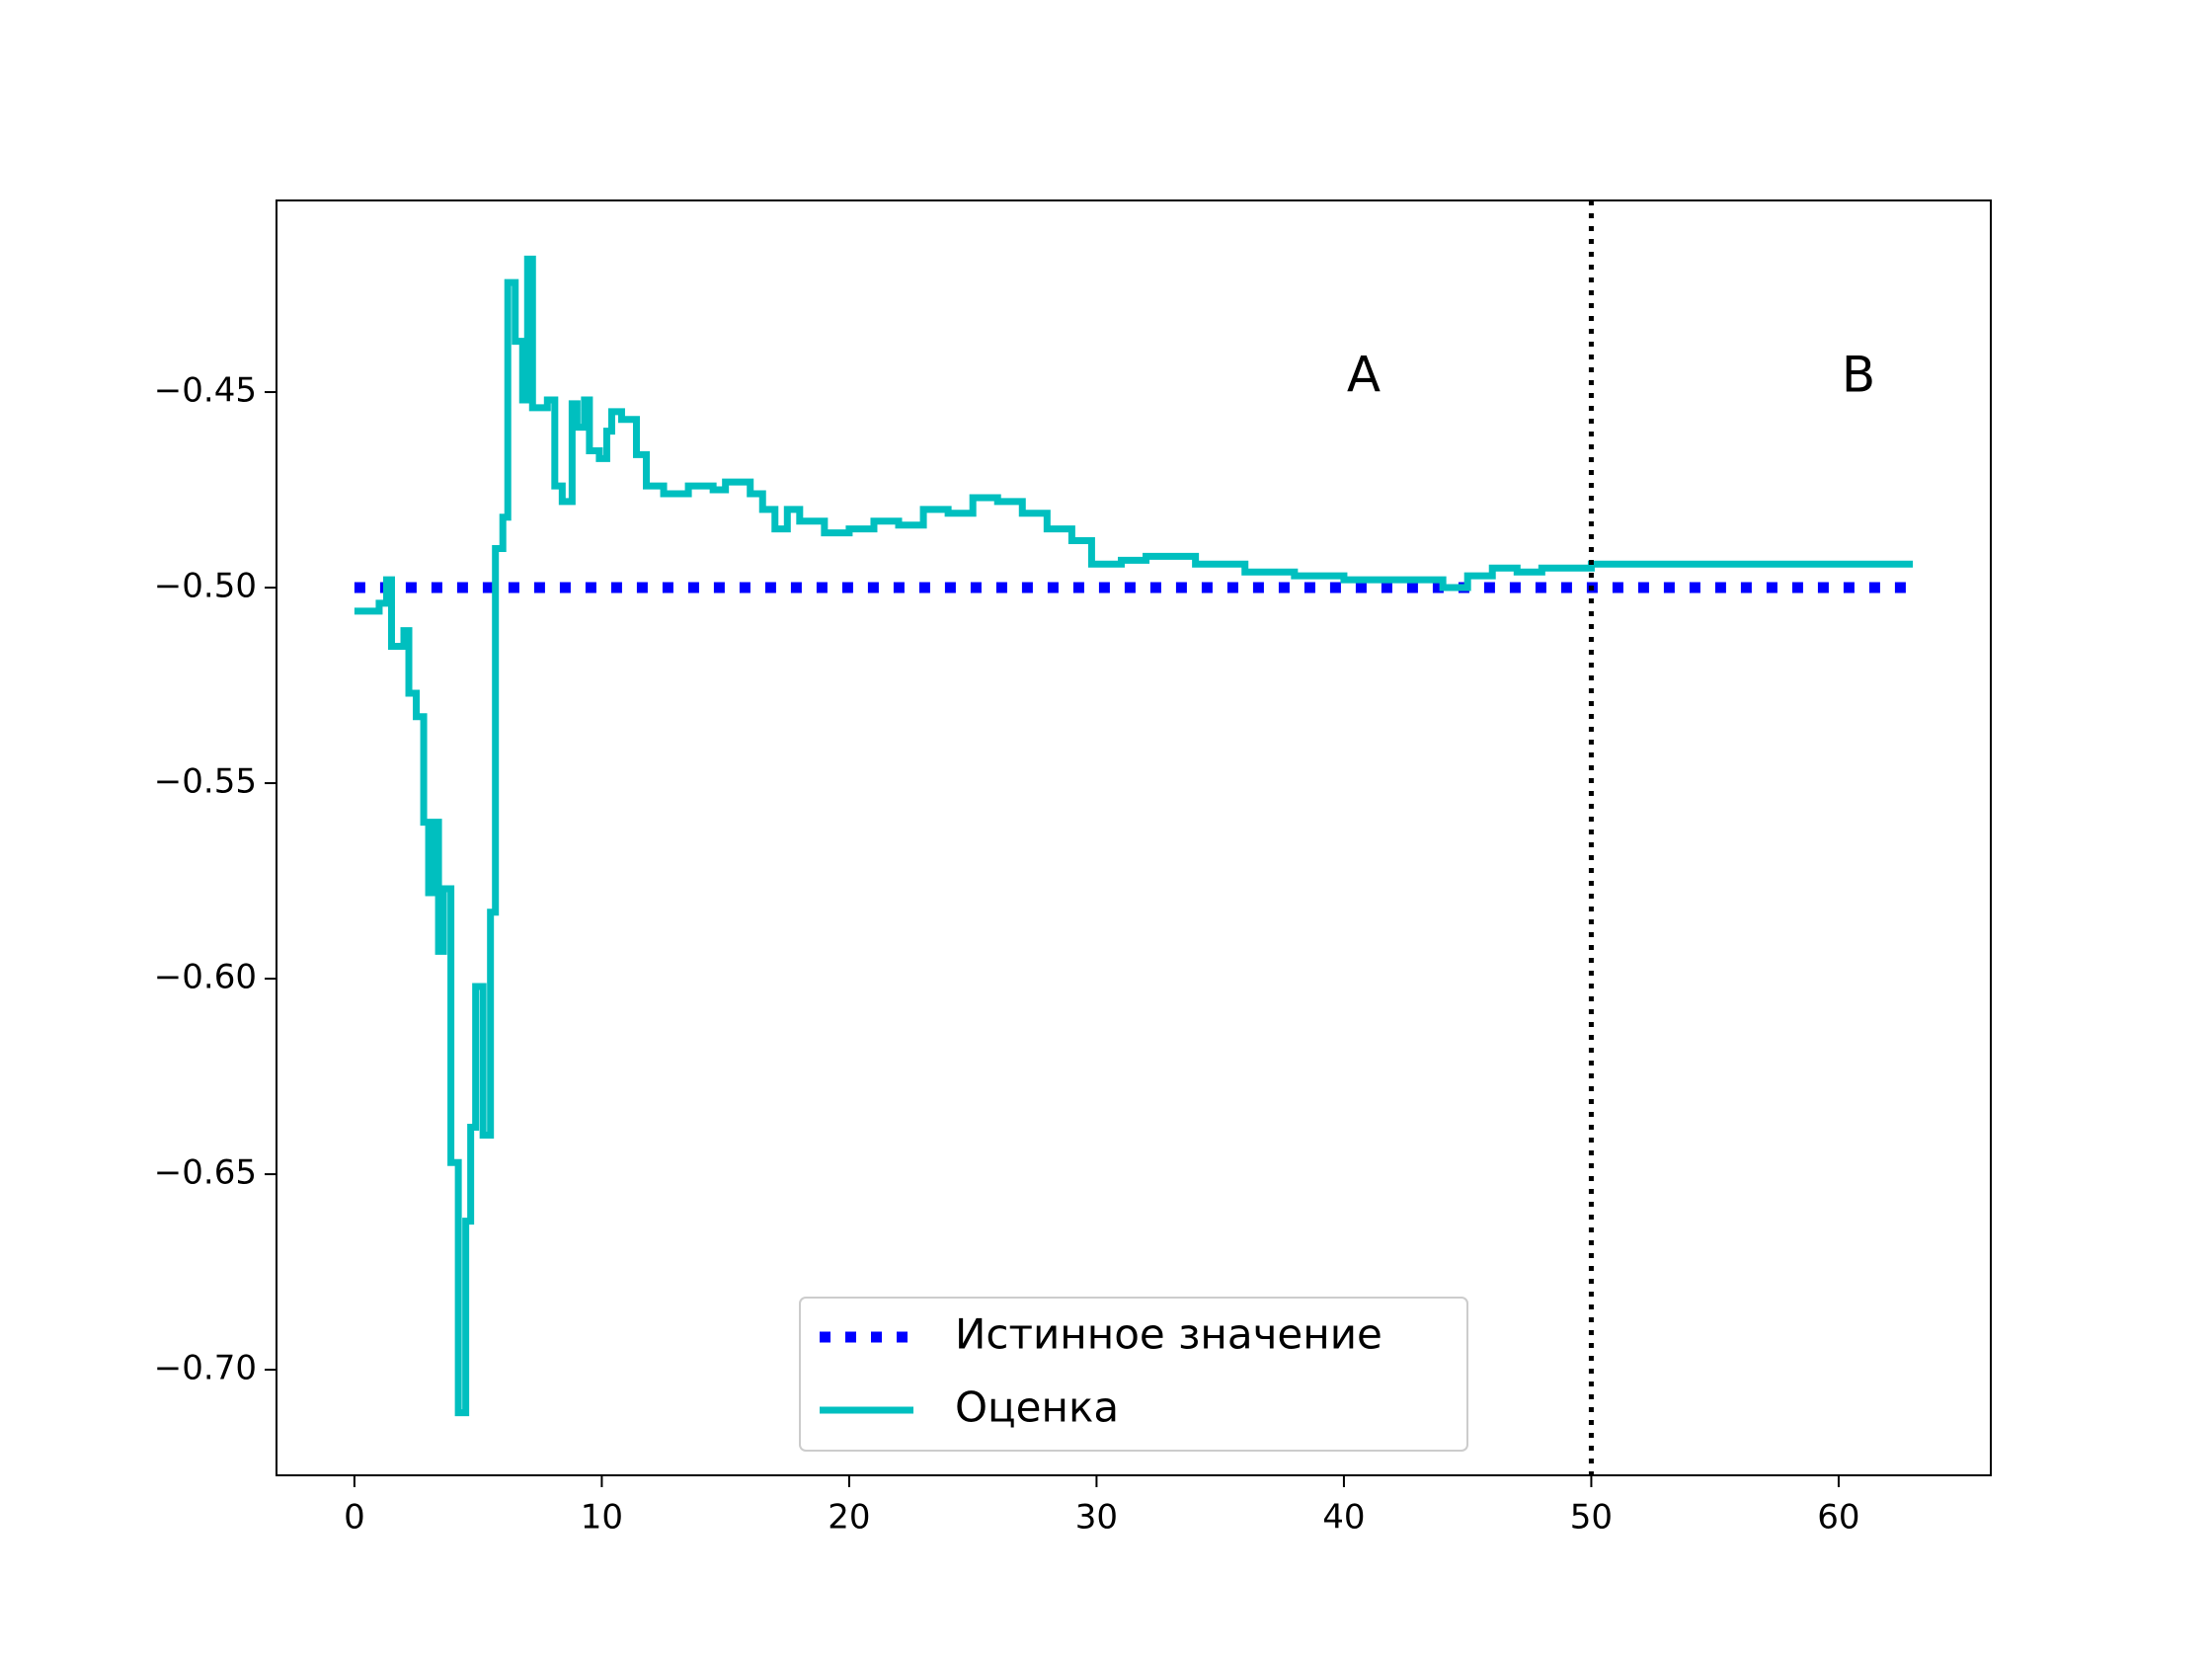  What do you see at coordinates (206, 1369) in the screenshot?
I see `y-tick-label: −0.70` at bounding box center [206, 1369].